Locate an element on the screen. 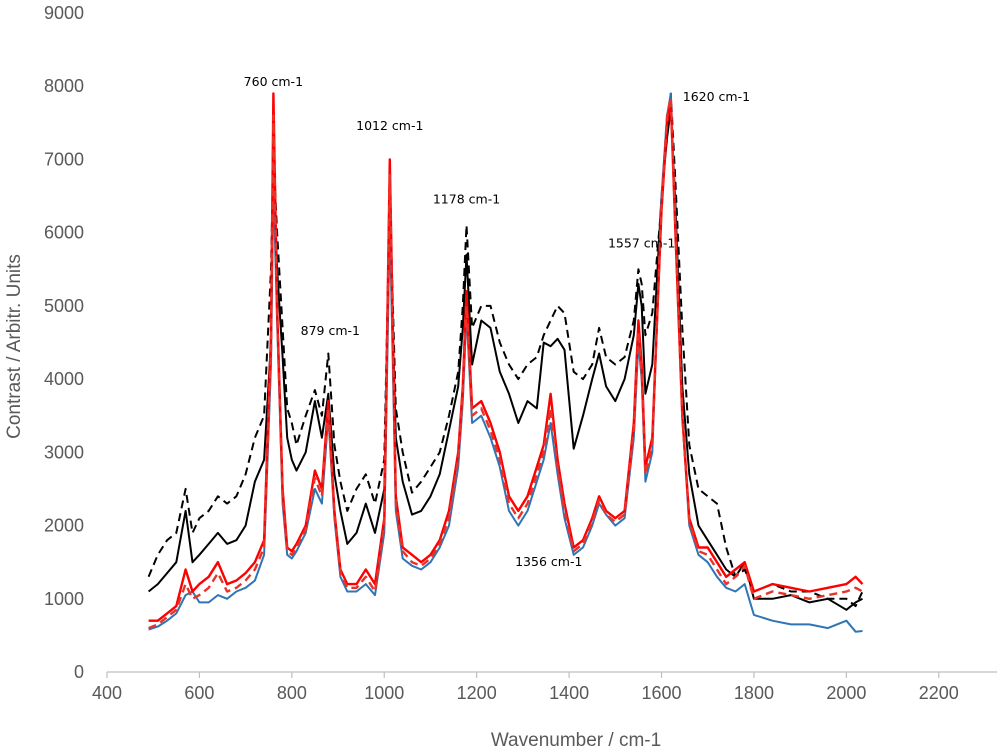 This screenshot has height=754, width=1004. x-axis-ticks: 400 600 800 1000 1200 1400 1600 1800 2000 2200 is located at coordinates (525, 687).